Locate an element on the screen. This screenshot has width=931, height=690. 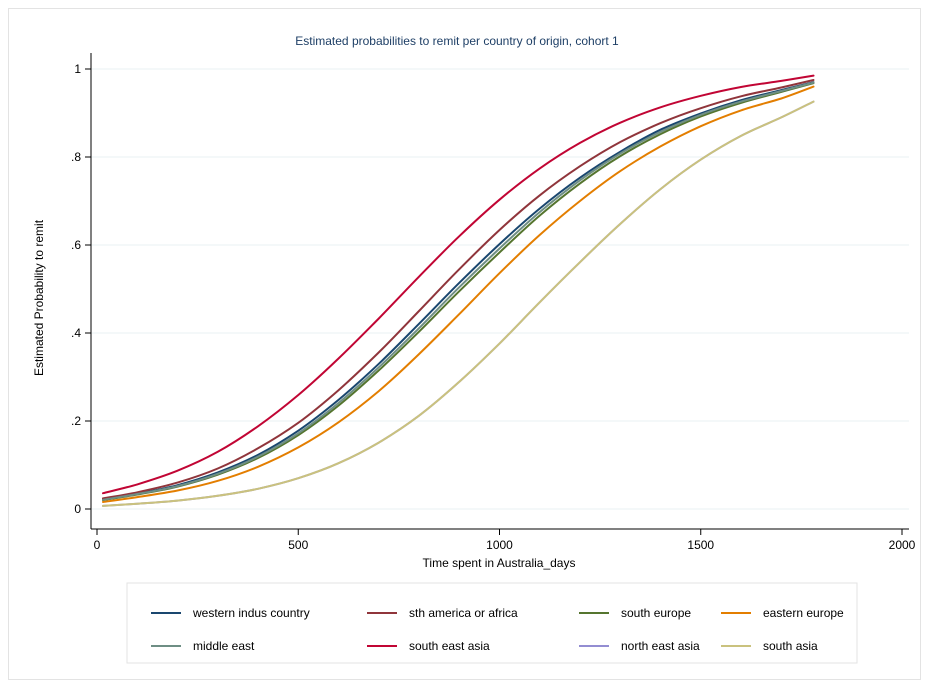
y-tick-label: .8 is located at coordinates (76, 157).